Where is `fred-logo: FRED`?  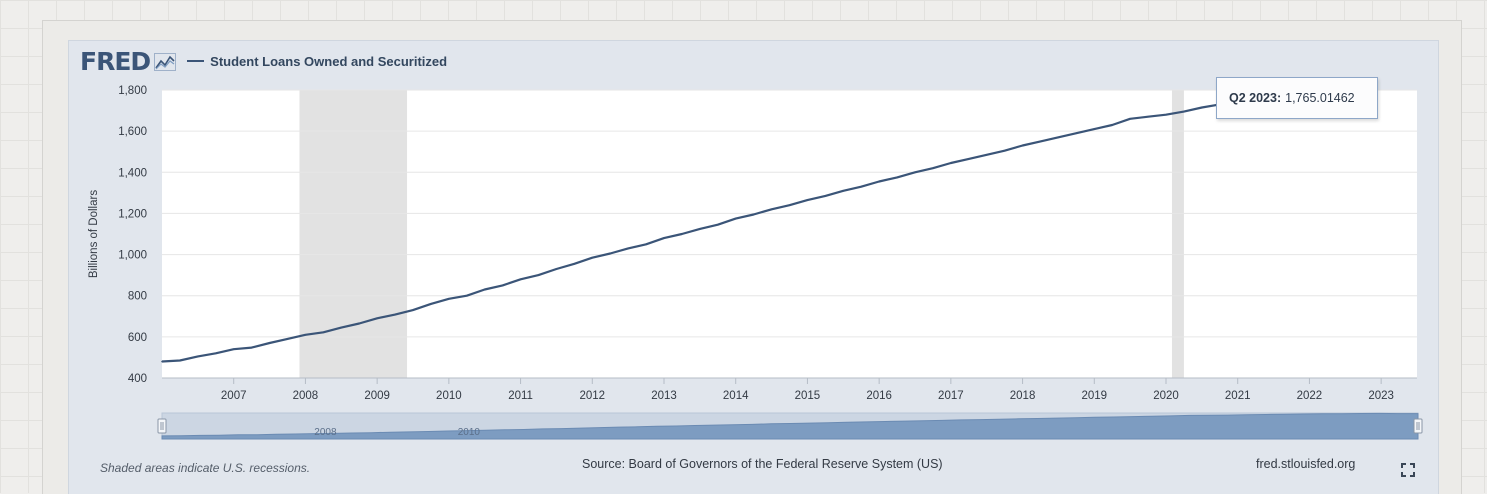 fred-logo: FRED is located at coordinates (115, 61).